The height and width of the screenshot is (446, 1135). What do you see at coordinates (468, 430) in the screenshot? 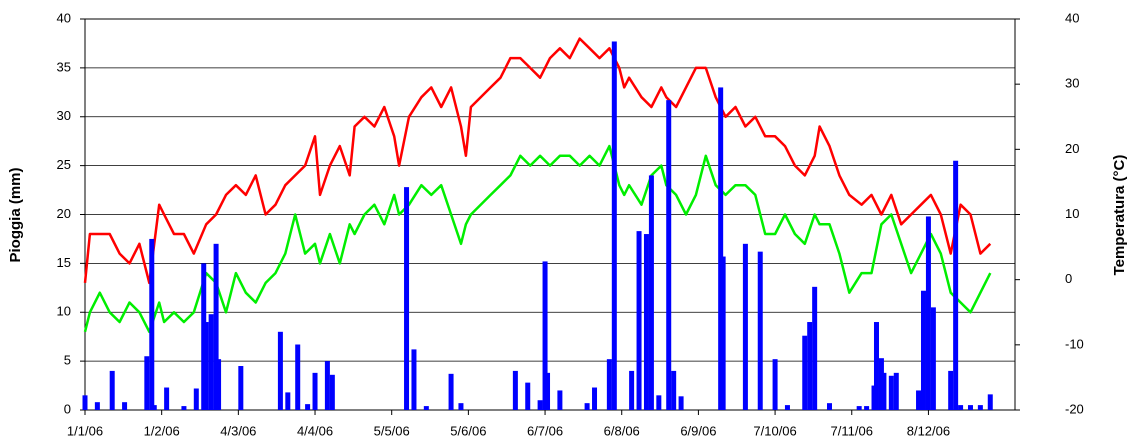
I see `x-tick-label: 5/6/06` at bounding box center [468, 430].